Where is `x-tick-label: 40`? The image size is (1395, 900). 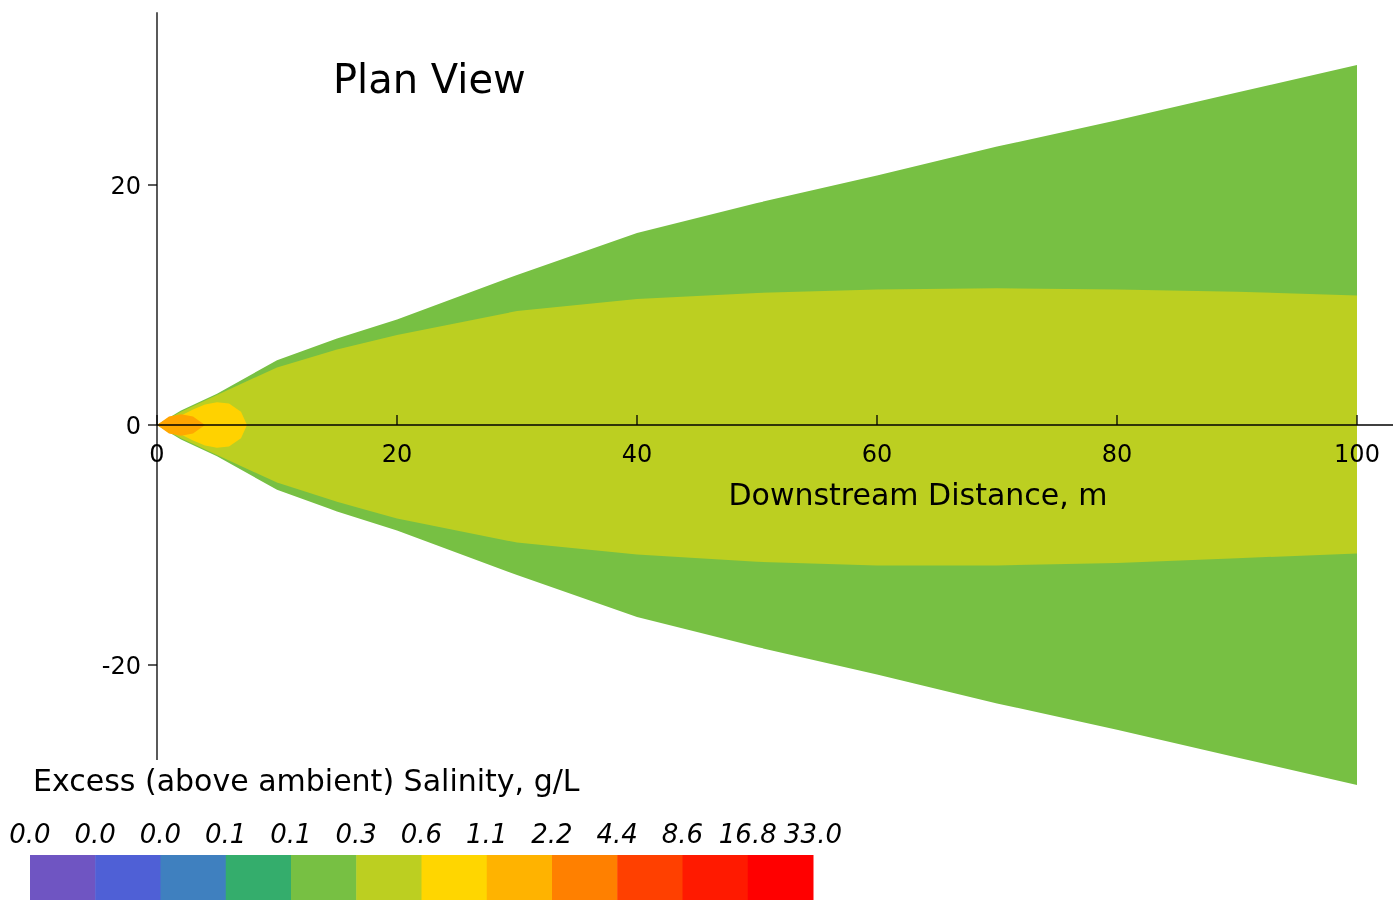
x-tick-label: 40 is located at coordinates (637, 454).